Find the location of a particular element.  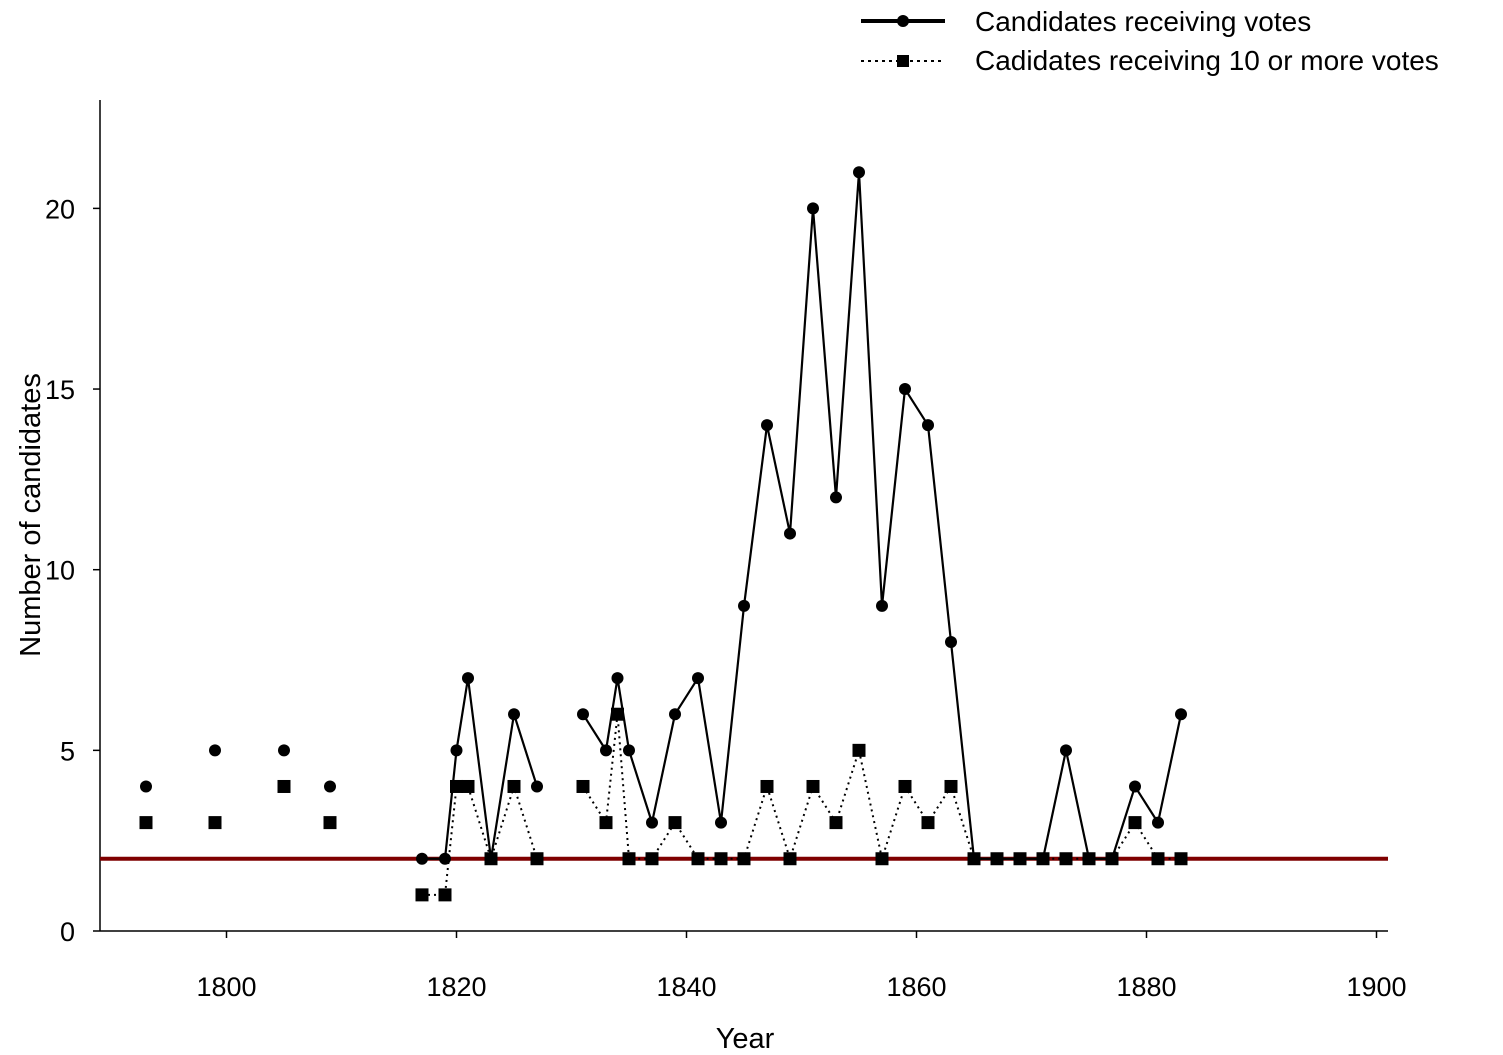

votes-line is located at coordinates (480, 768).